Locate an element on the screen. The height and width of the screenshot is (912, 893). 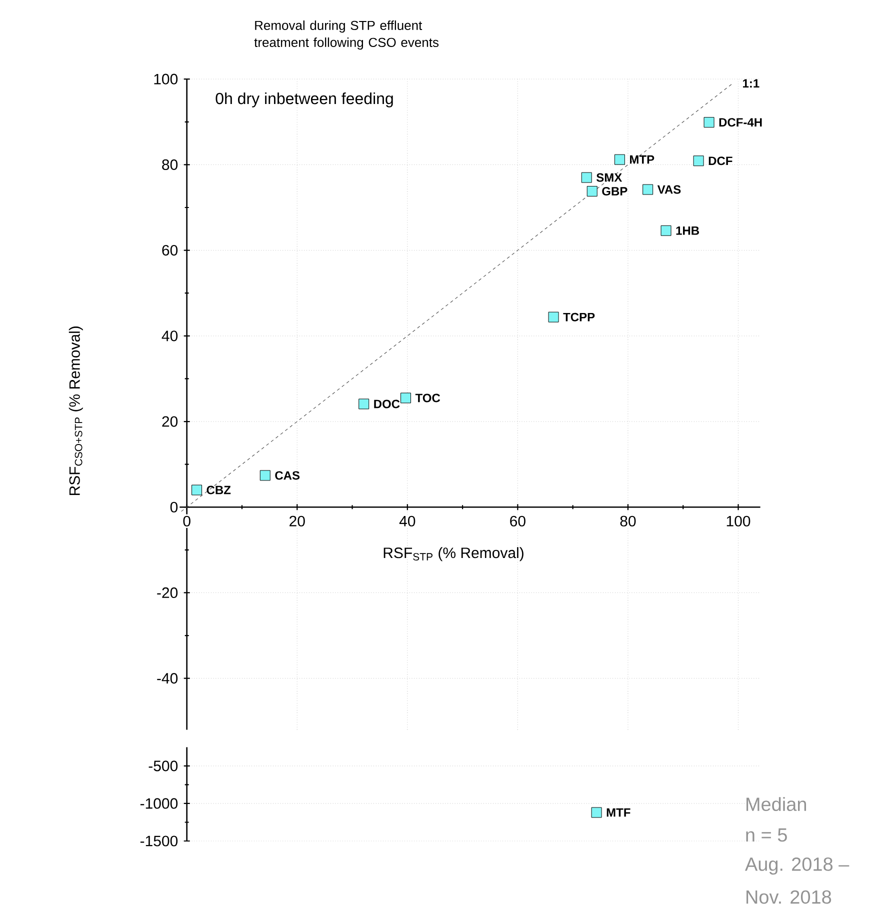
annotation: TOC is located at coordinates (427, 398).